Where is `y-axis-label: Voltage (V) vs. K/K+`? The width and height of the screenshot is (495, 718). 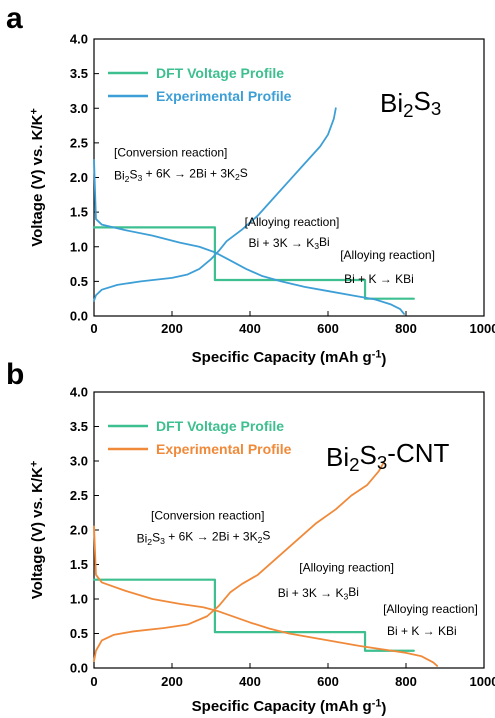
y-axis-label: Voltage (V) vs. K/K+ is located at coordinates (37, 530).